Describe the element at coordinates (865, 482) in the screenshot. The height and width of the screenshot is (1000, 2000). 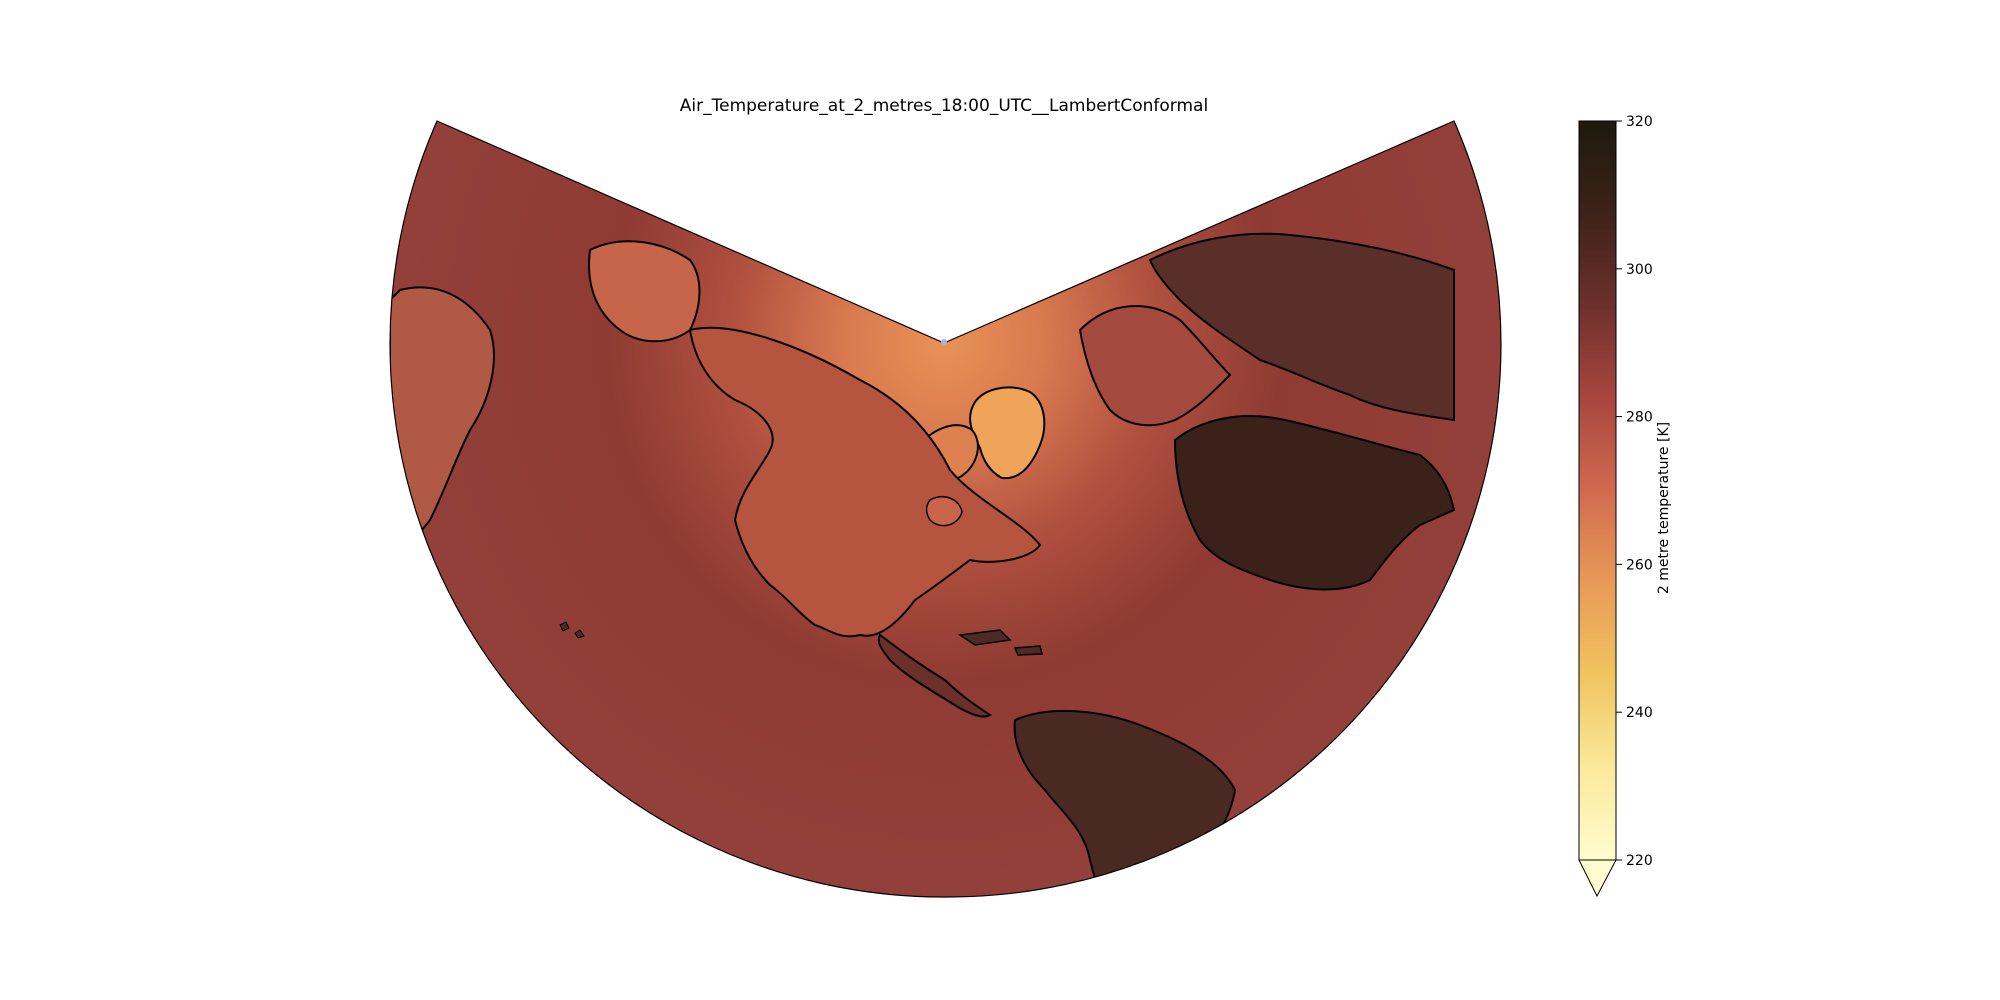
I see `north-america-landmass` at that location.